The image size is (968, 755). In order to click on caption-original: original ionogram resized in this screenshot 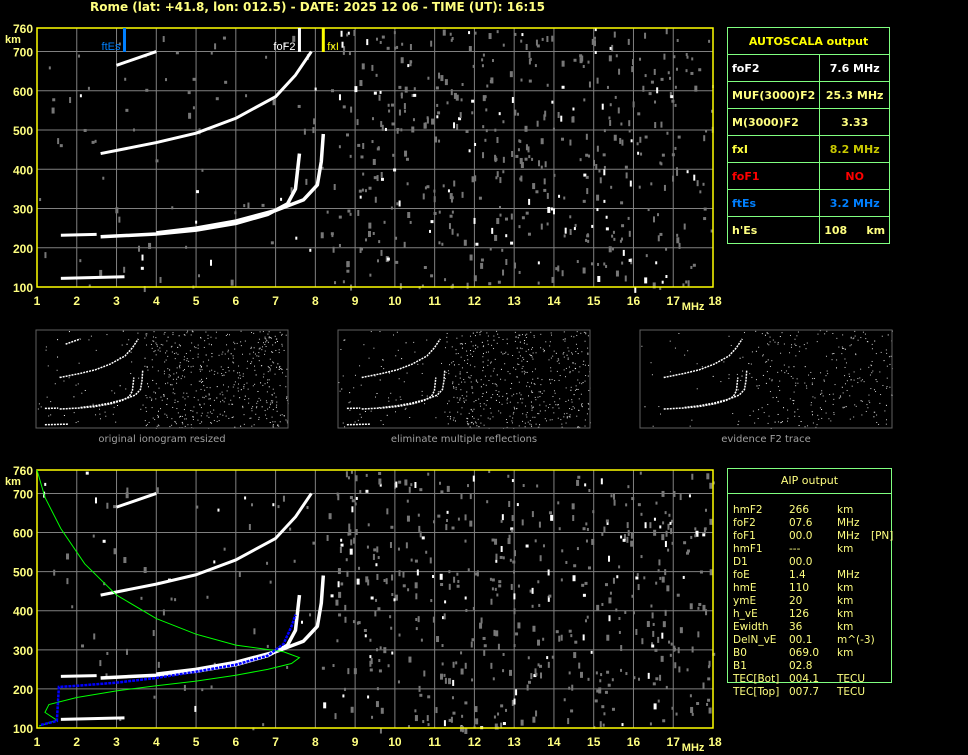, I will do `click(162, 439)`.